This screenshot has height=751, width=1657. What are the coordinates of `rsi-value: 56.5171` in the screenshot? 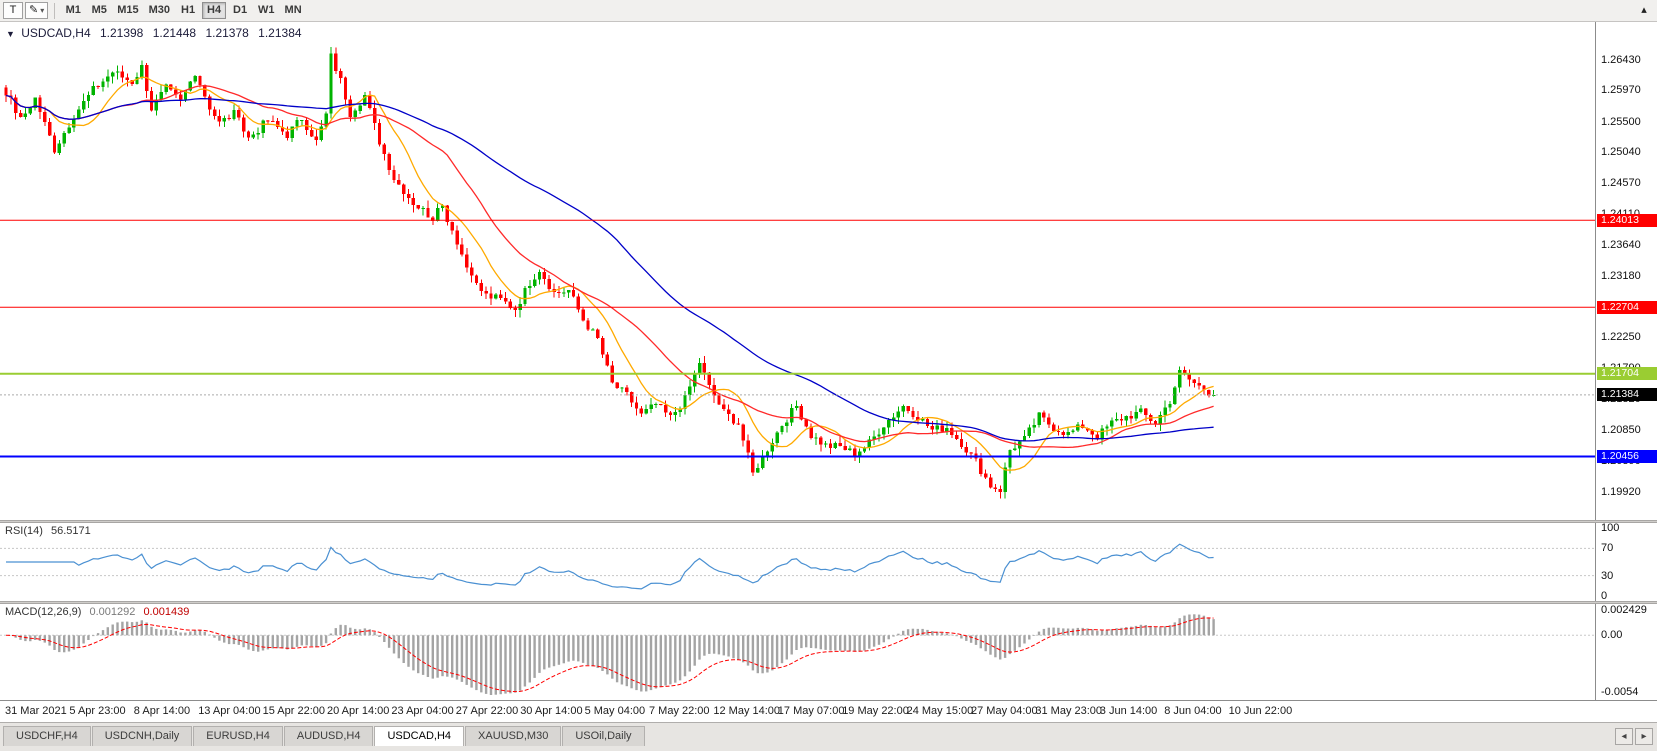 It's located at (70, 531).